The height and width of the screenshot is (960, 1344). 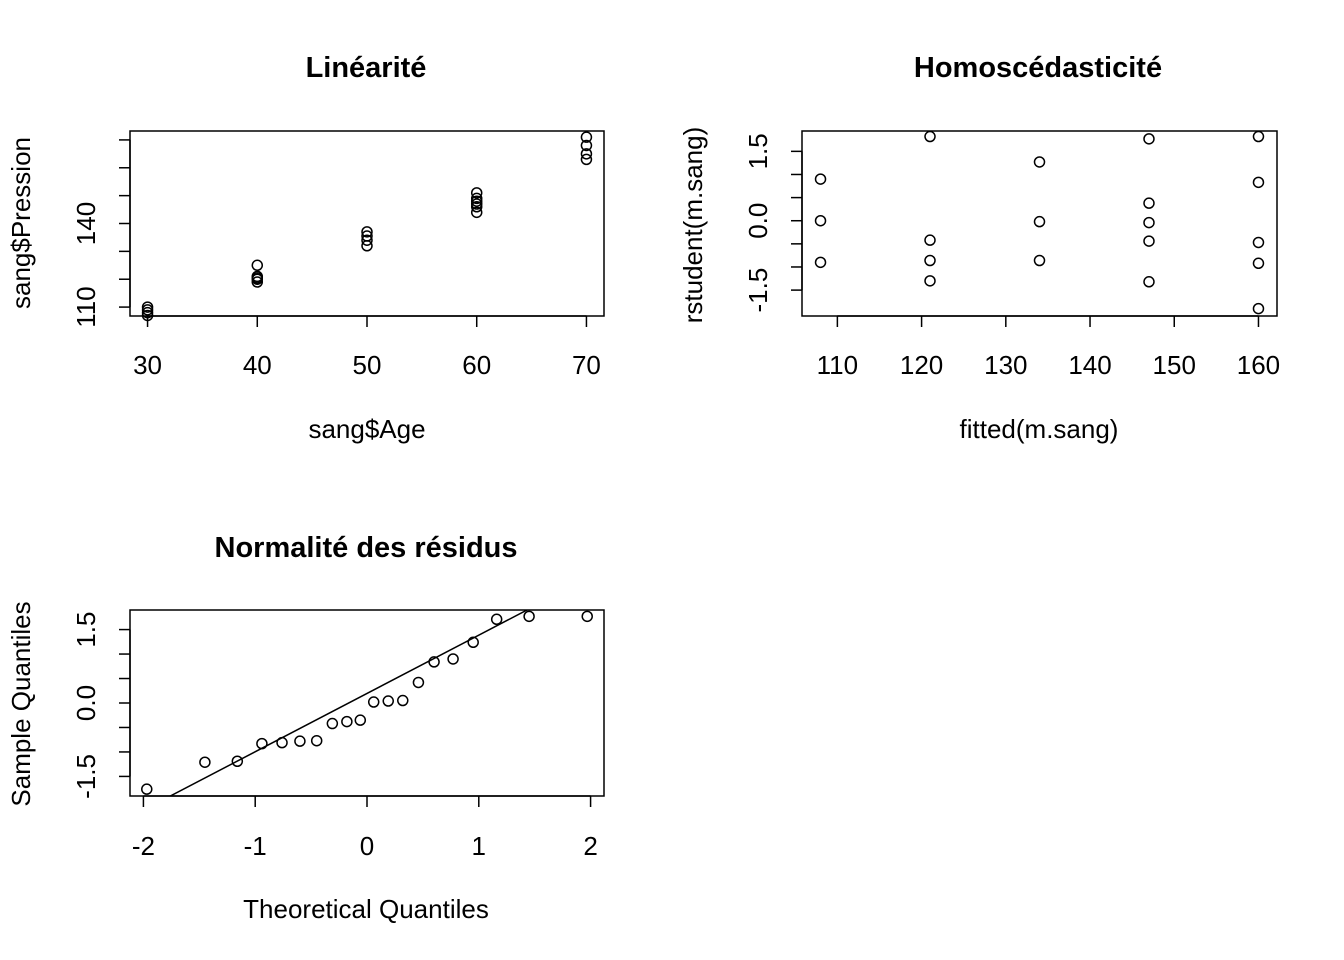 I want to click on x-tick-label: 2, so click(x=590, y=846).